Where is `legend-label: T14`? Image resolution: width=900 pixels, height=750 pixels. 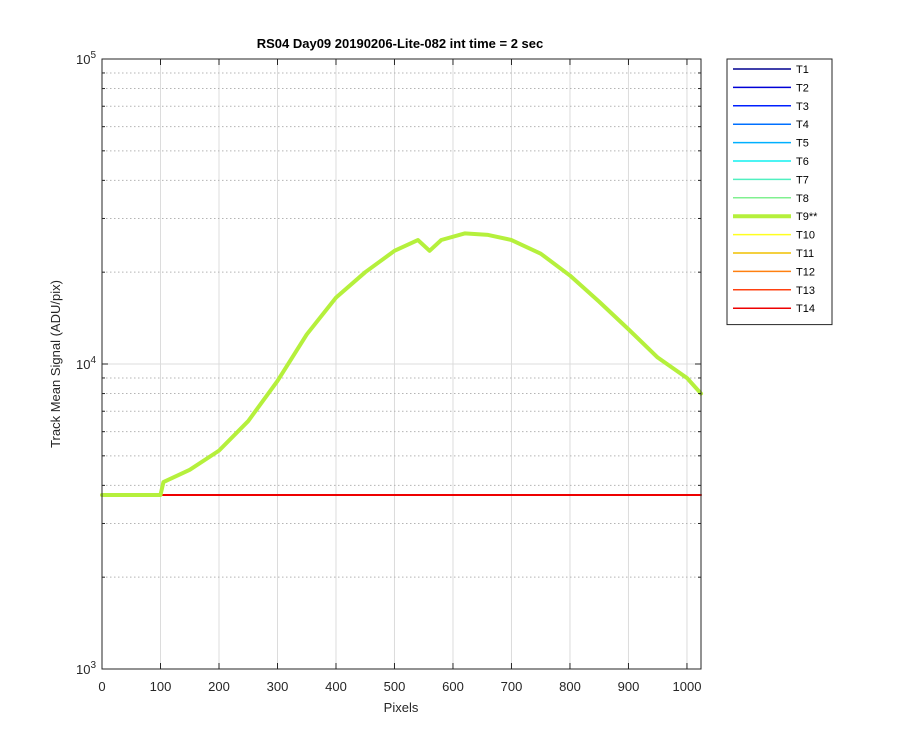
legend-label: T14 is located at coordinates (805, 309).